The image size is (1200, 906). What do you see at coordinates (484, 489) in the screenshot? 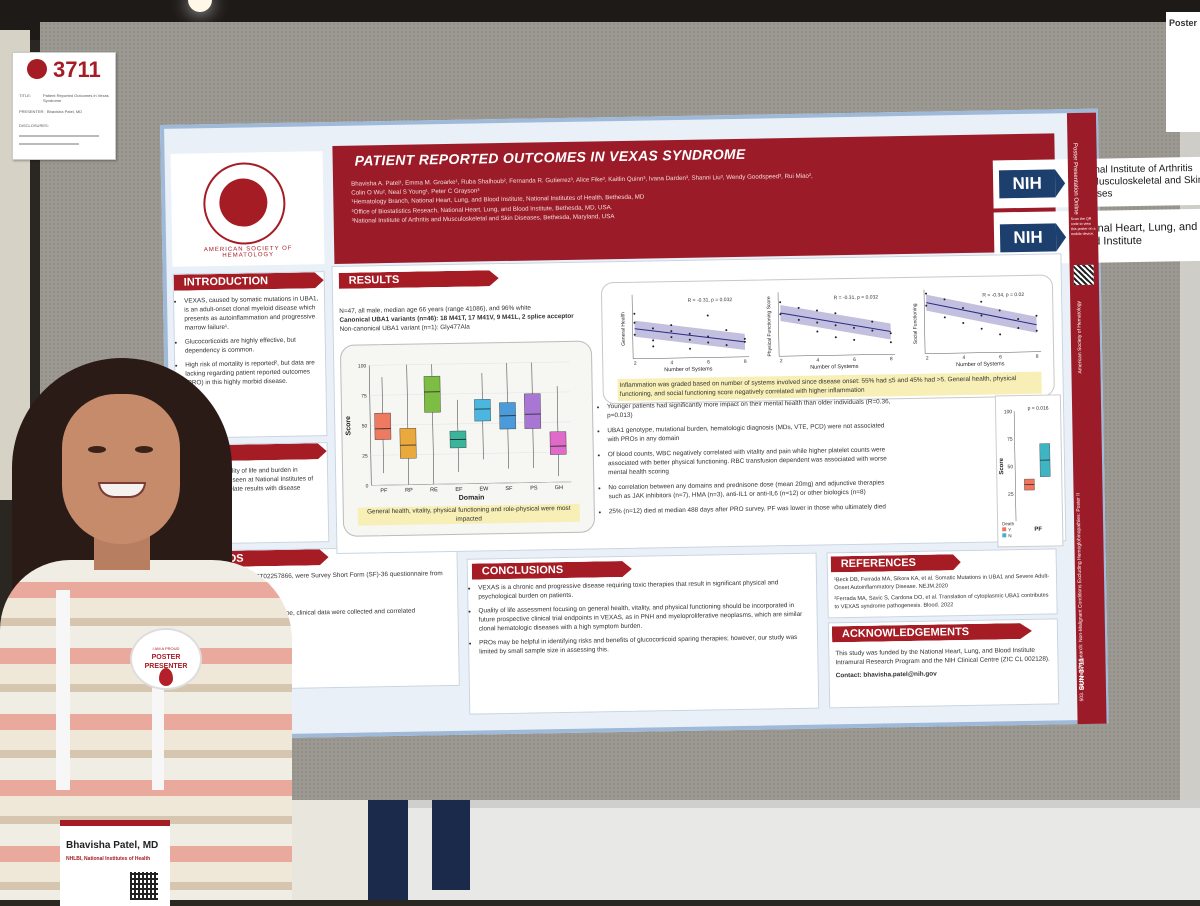
I see `x-tick-label: EW` at bounding box center [484, 489].